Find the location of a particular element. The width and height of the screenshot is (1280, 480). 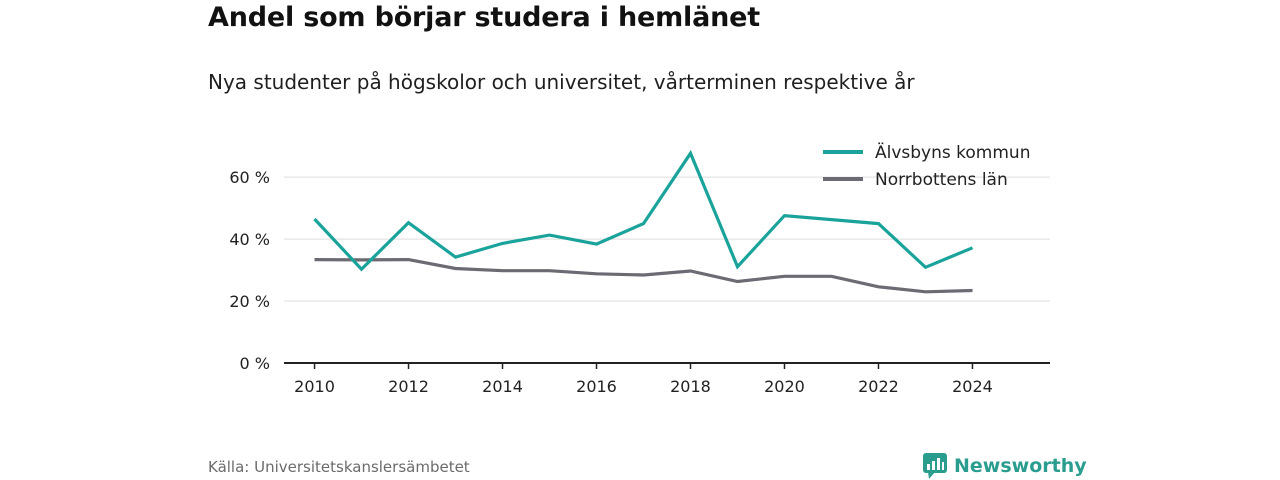

x-axis: 2010 2012 2014 2016 2018 2020 2022 2024 is located at coordinates (667, 379).